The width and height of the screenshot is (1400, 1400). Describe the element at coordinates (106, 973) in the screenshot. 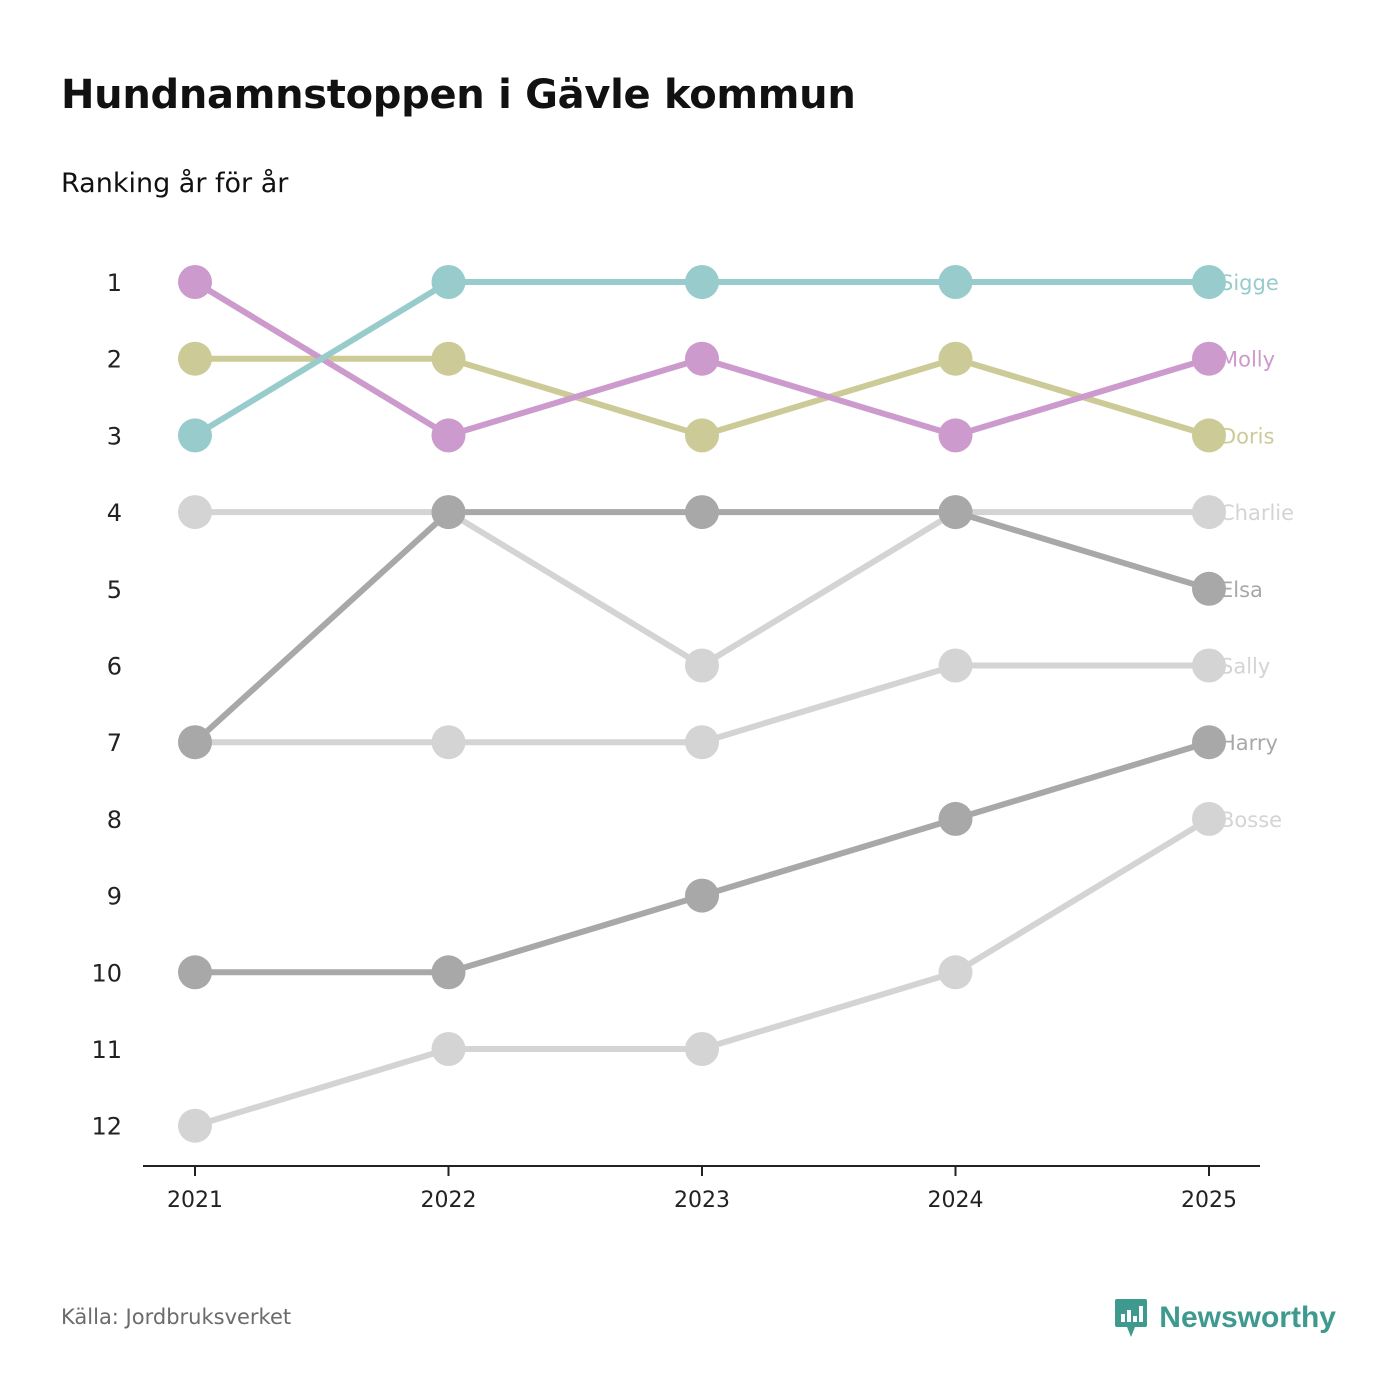

I see `y-tick-label: 10` at that location.